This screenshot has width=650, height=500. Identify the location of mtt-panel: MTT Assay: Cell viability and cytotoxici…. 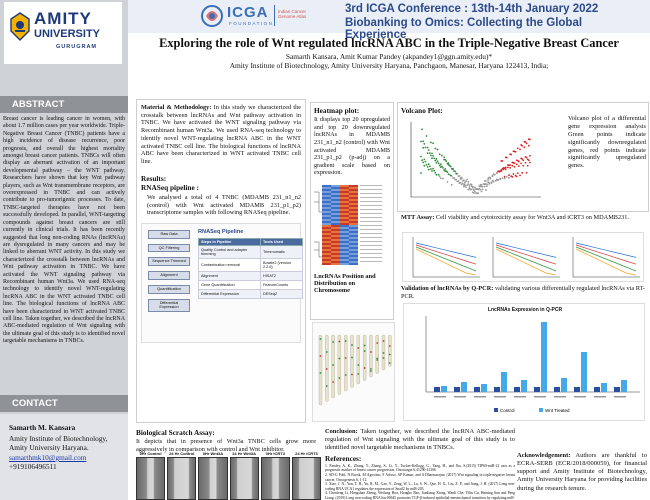
(523, 230).